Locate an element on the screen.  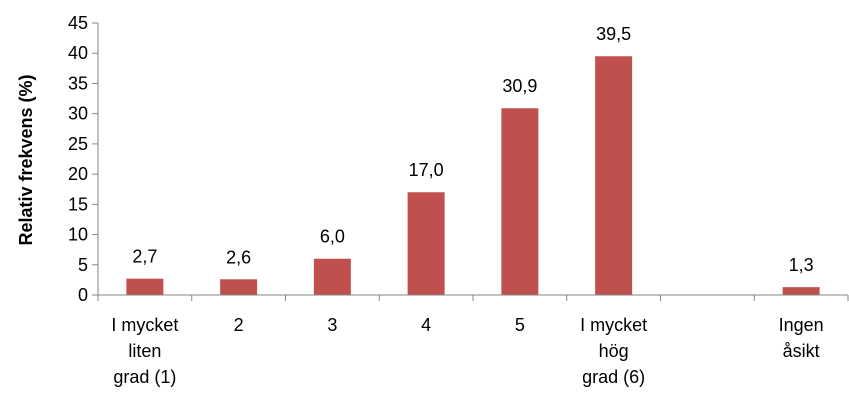
y-tick-label: 30 is located at coordinates (78, 114).